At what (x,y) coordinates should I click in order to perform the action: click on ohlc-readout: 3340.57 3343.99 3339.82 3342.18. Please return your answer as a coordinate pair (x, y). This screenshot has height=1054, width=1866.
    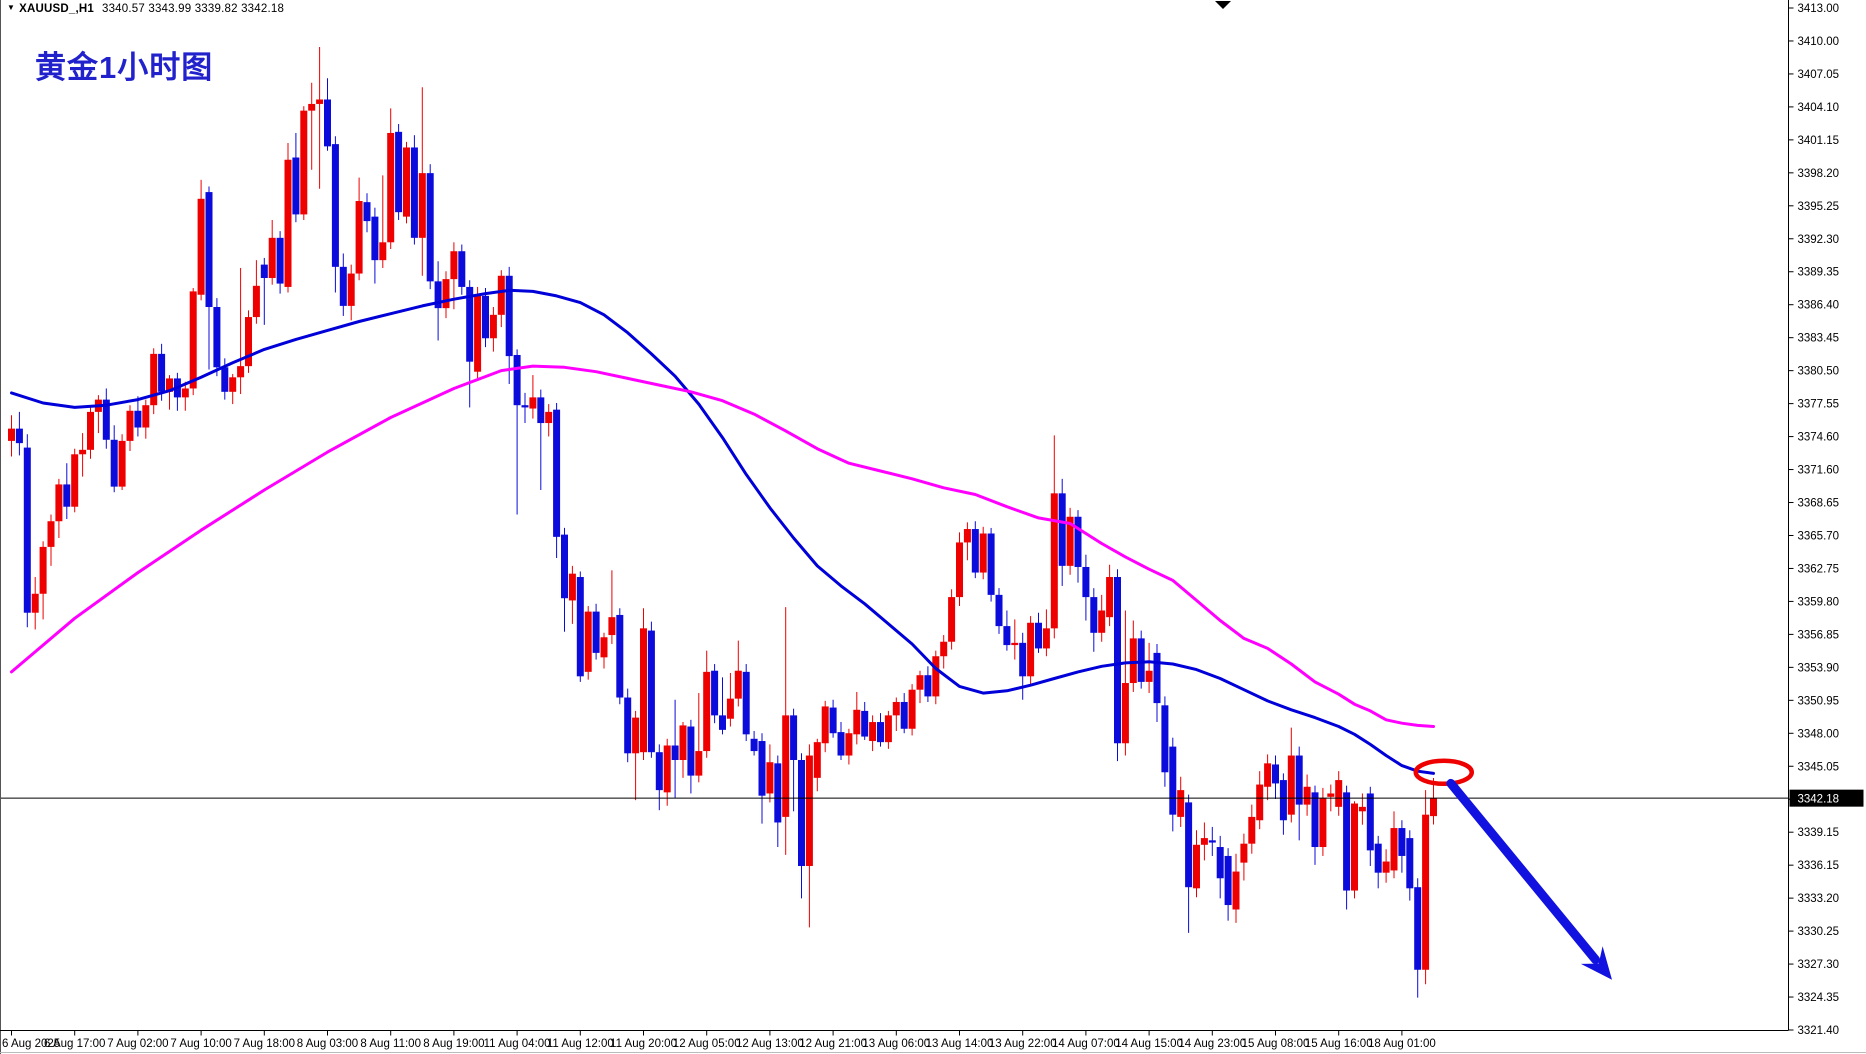
    Looking at the image, I should click on (193, 9).